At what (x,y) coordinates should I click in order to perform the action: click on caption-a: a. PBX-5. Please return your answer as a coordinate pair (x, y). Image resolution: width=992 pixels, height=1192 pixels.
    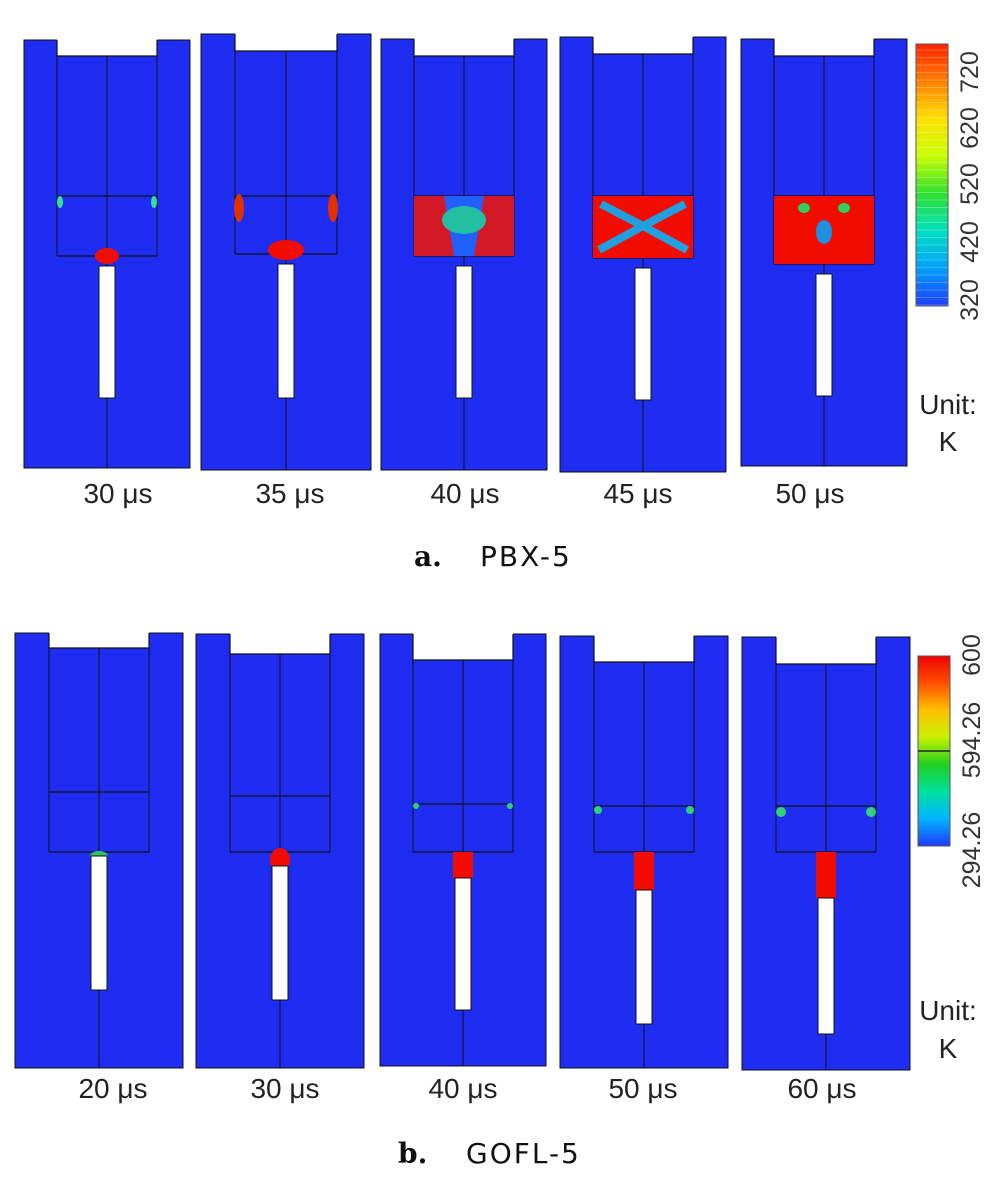
    Looking at the image, I should click on (493, 556).